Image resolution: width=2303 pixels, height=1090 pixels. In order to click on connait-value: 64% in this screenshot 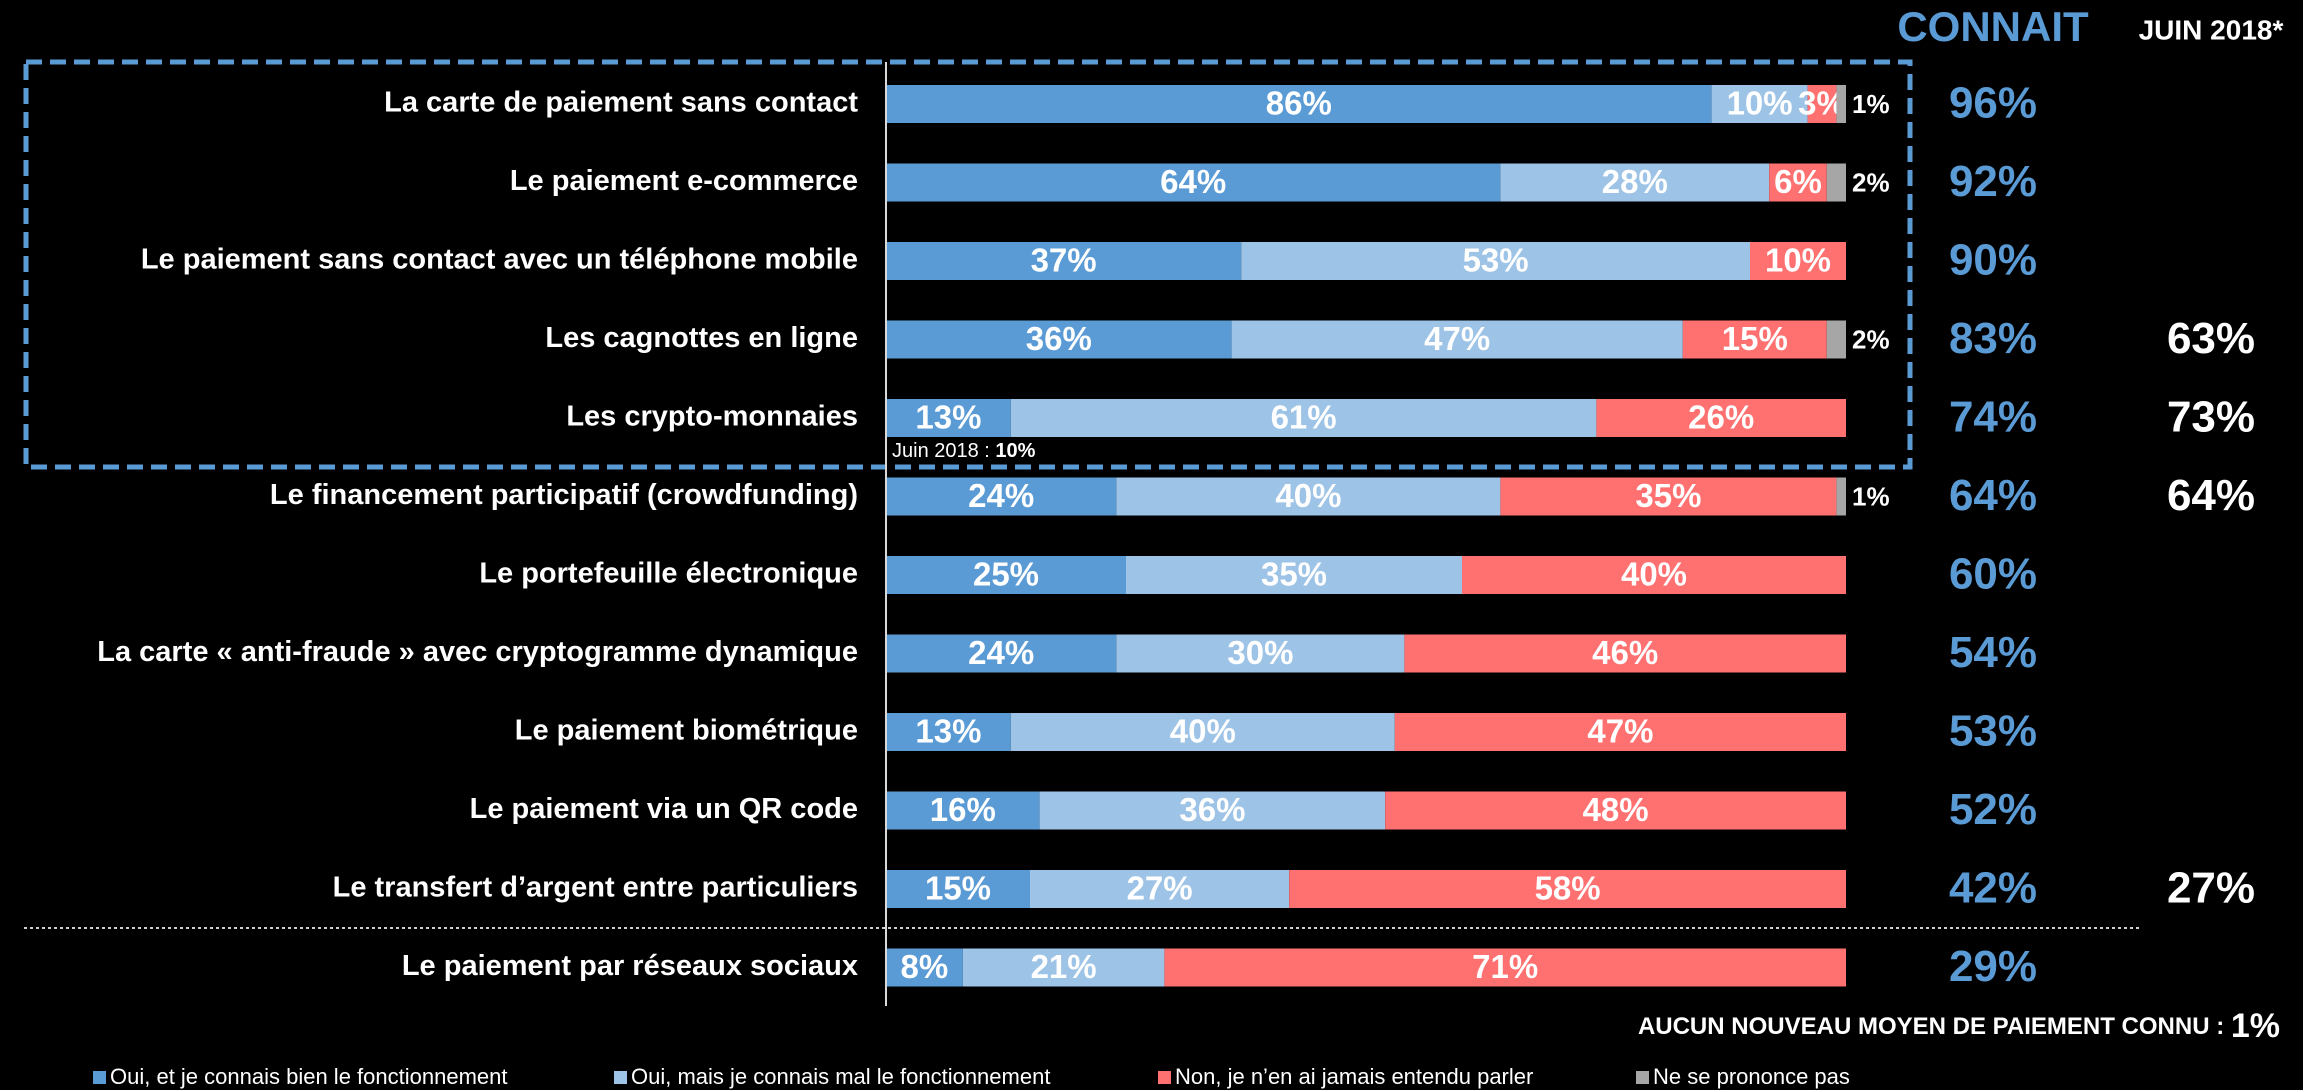, I will do `click(1993, 495)`.